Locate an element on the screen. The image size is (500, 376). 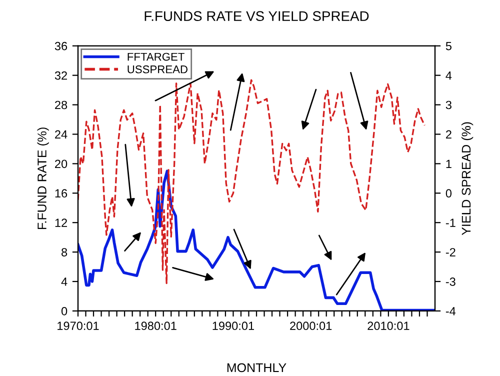
x-tick-label: 1990:01 is located at coordinates (233, 326).